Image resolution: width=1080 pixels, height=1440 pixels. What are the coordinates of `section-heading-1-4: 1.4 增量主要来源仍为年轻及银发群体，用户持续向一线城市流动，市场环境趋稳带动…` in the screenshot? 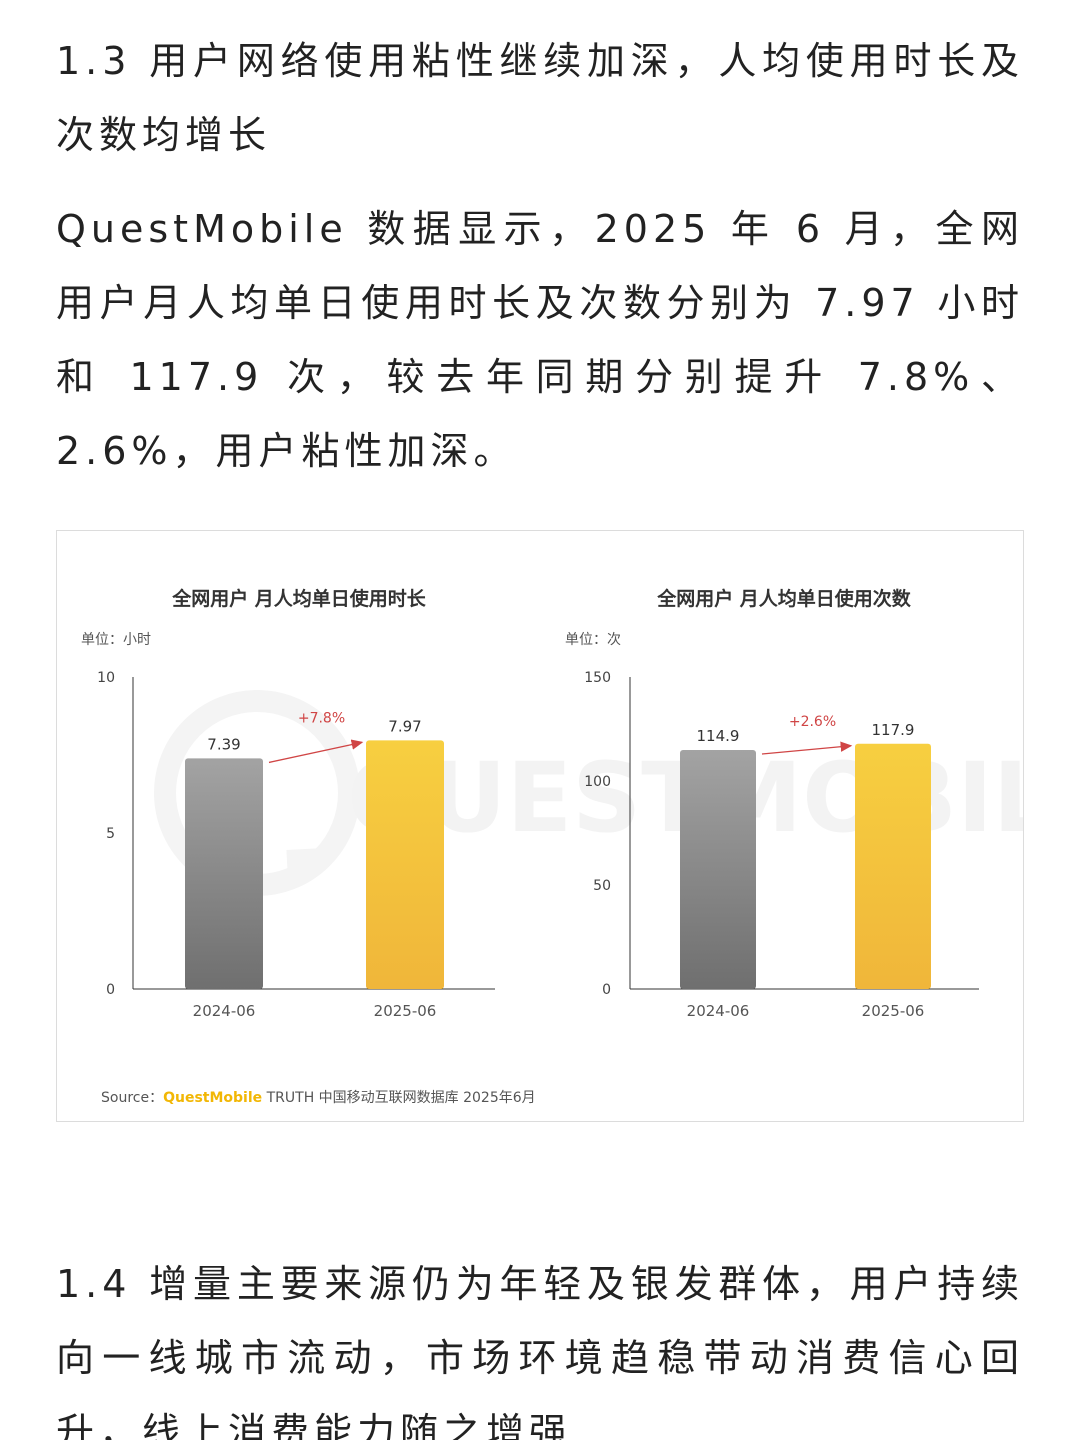 It's located at (540, 1351).